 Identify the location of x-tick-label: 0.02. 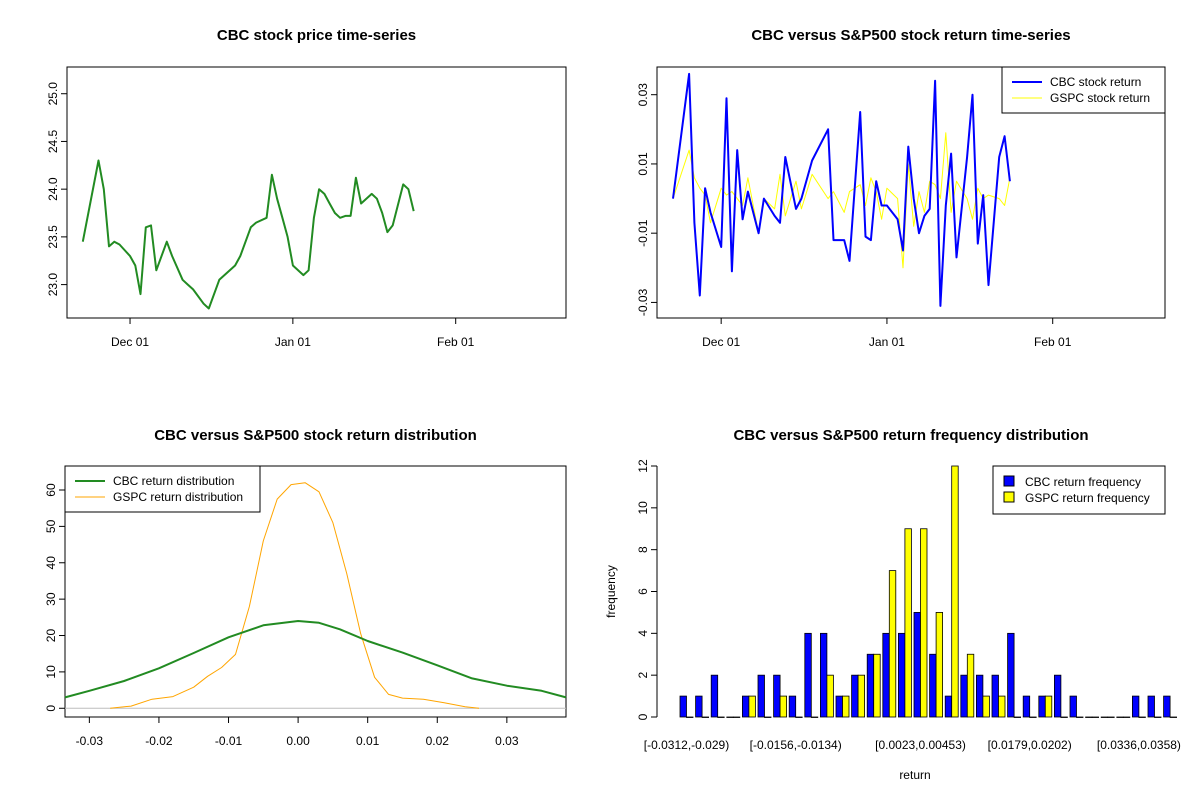
(438, 741).